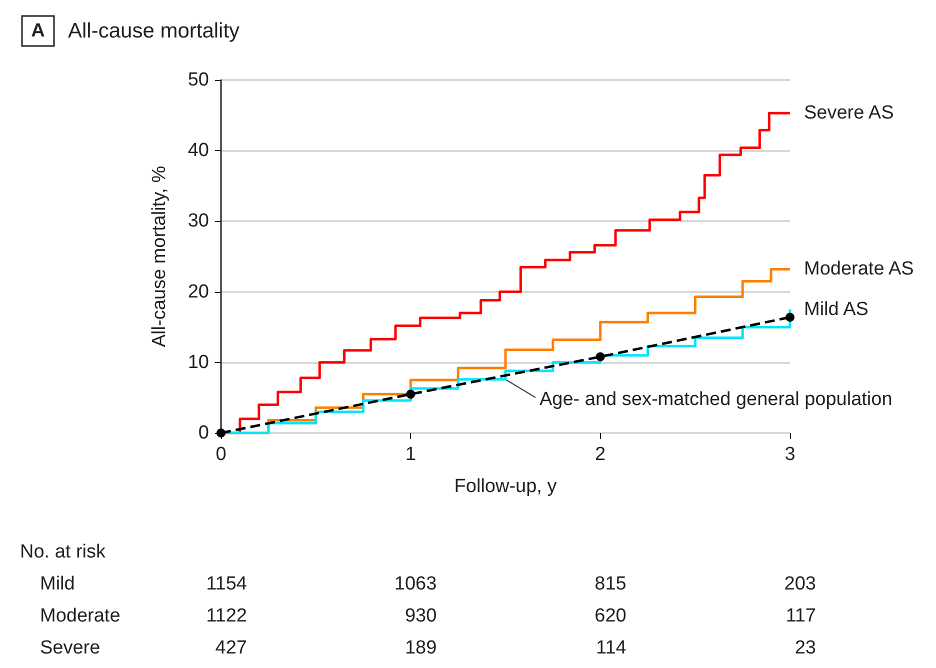 The width and height of the screenshot is (936, 668). What do you see at coordinates (716, 399) in the screenshot?
I see `series-label: Age- and sex-matched general population` at bounding box center [716, 399].